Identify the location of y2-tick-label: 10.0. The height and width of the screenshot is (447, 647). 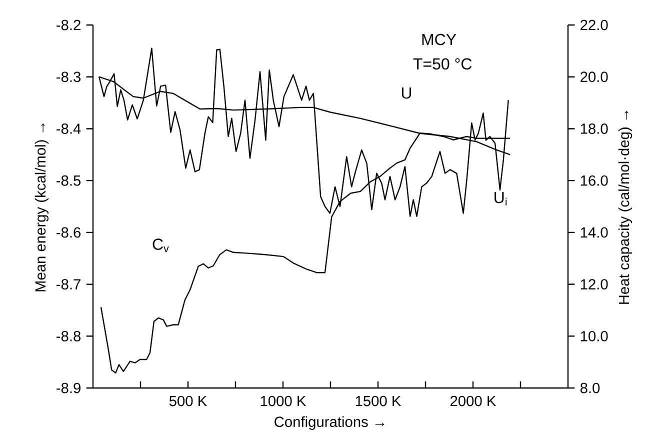
(594, 336).